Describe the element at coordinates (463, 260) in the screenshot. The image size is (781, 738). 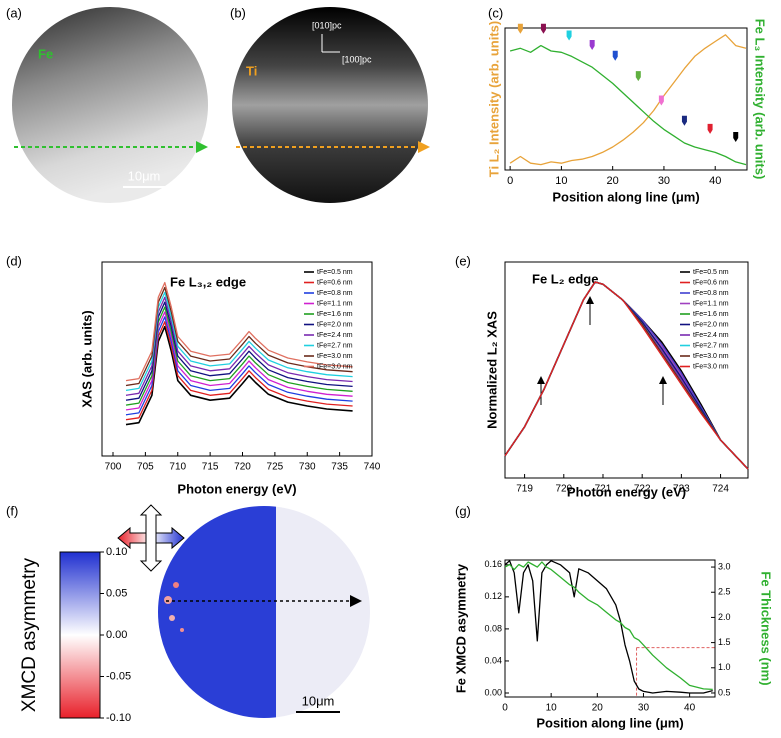
I see `panel-label: (e)` at that location.